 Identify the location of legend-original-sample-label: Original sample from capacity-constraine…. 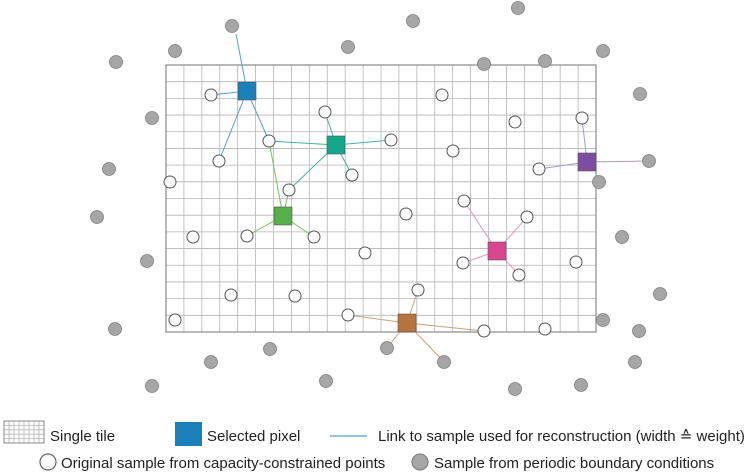
(223, 463).